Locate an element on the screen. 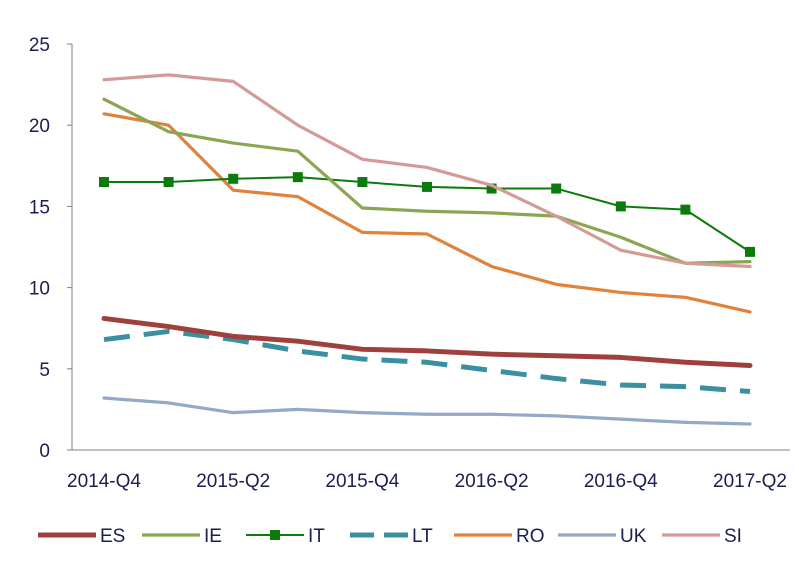 This screenshot has width=799, height=570. y-tick-label: 25 is located at coordinates (39, 45).